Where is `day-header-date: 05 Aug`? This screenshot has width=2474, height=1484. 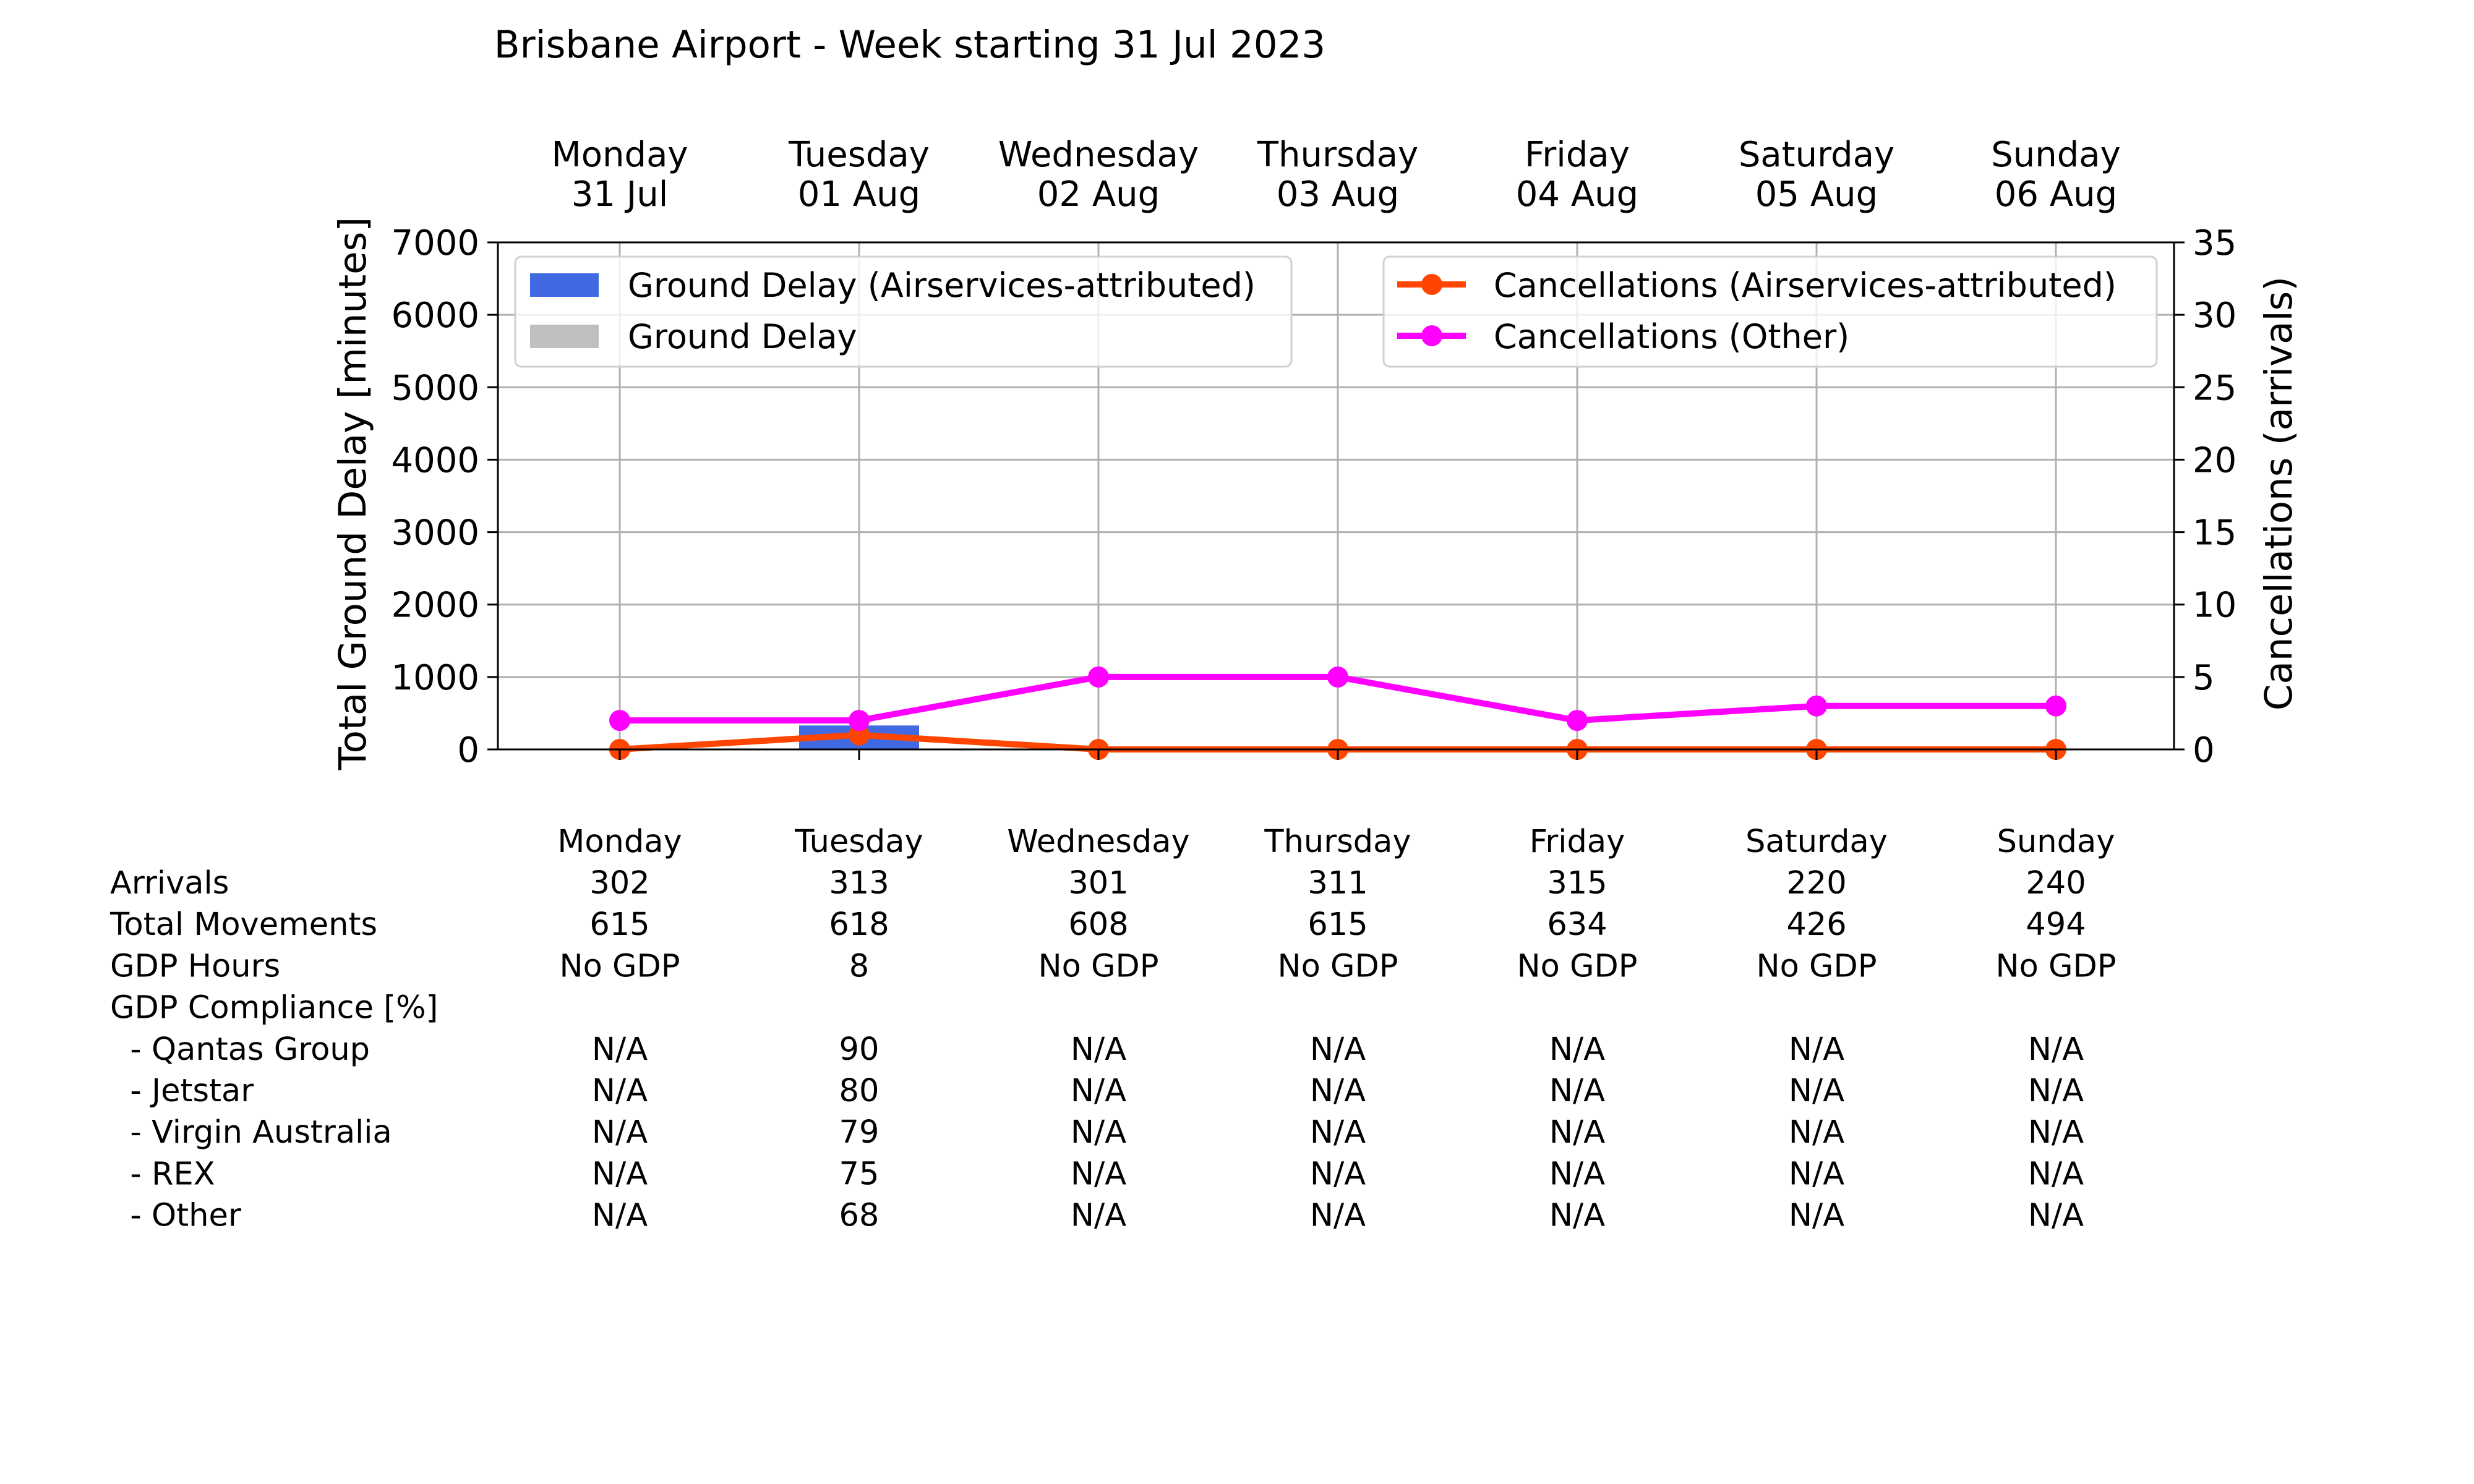
day-header-date: 05 Aug is located at coordinates (1816, 194).